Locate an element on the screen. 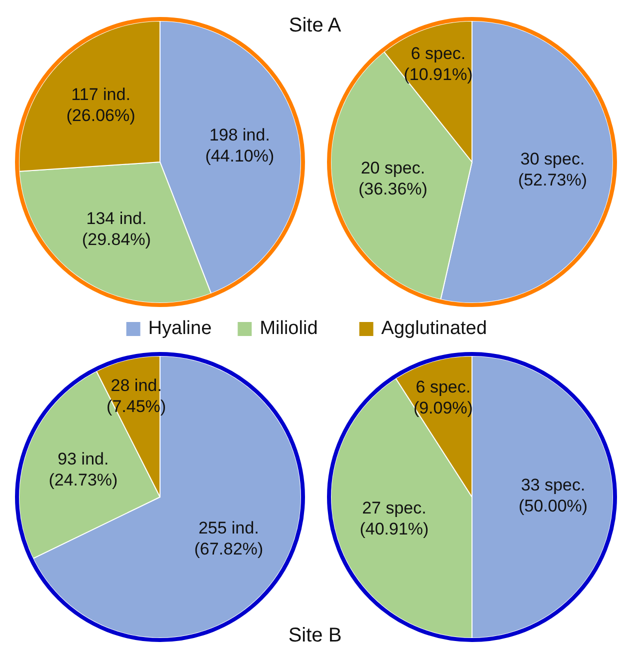 The image size is (630, 647). data-label: 30 spec. (52.73%) is located at coordinates (553, 170).